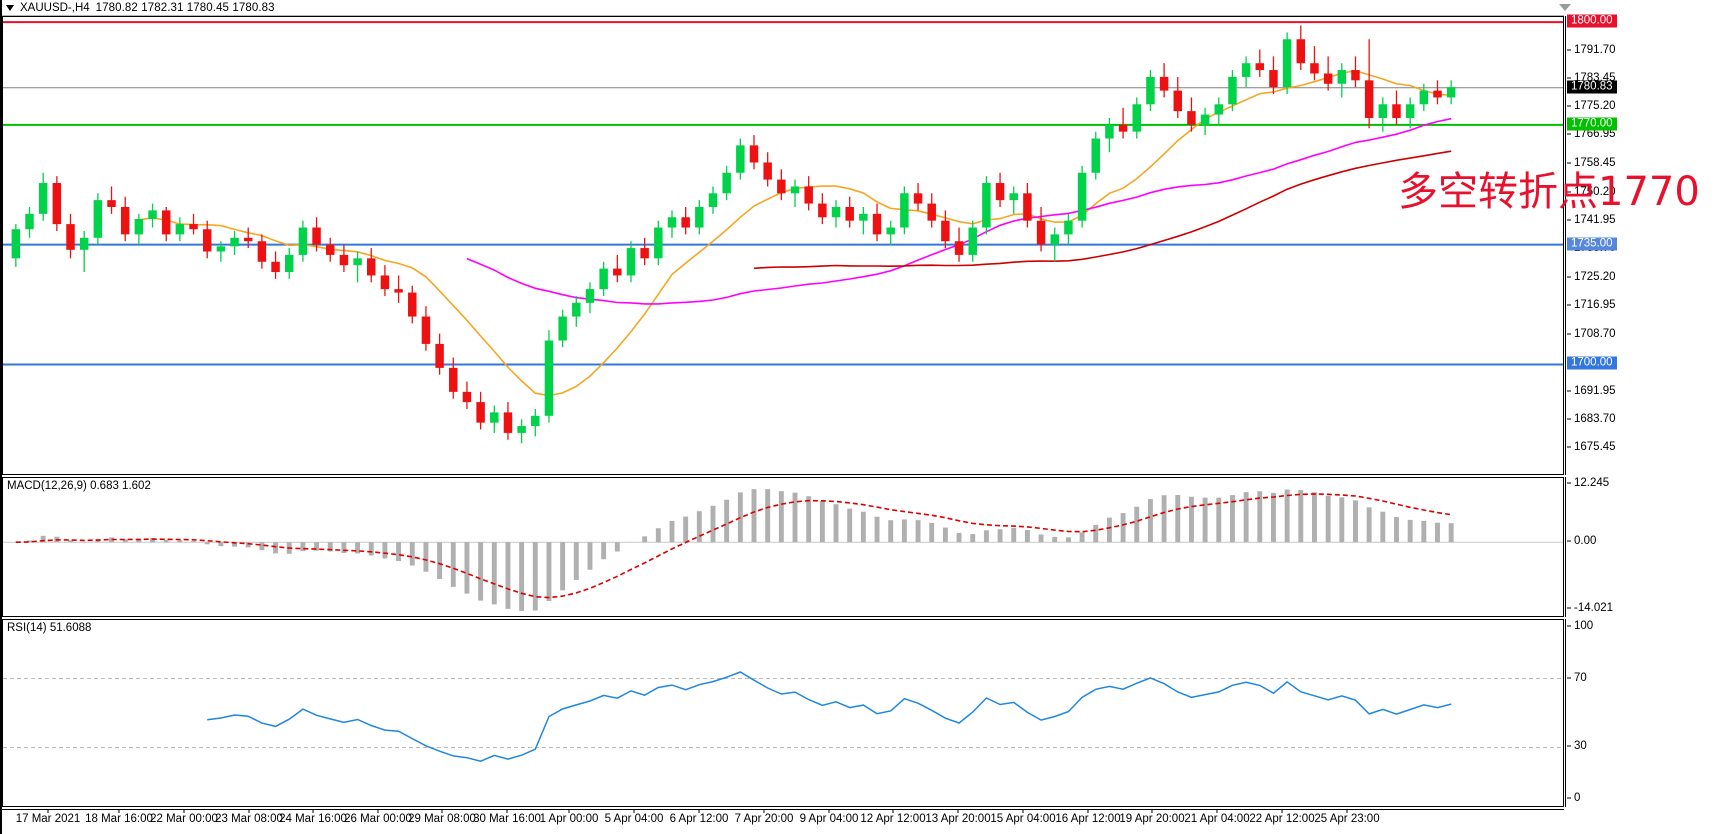 The height and width of the screenshot is (834, 1731). Describe the element at coordinates (1591, 419) in the screenshot. I see `axis-tick-label: 1683.70` at that location.